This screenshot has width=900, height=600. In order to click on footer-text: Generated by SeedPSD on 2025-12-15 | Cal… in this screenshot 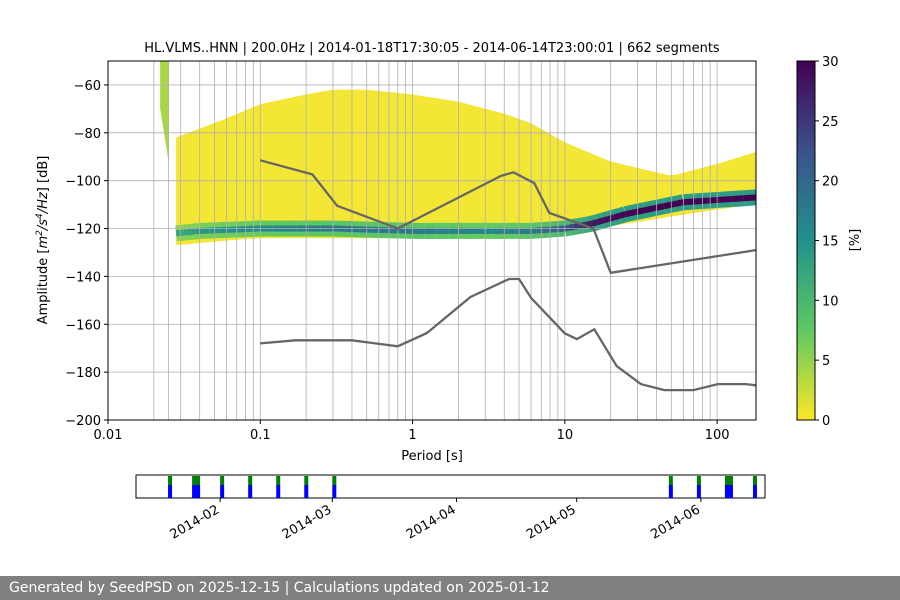, I will do `click(279, 588)`.